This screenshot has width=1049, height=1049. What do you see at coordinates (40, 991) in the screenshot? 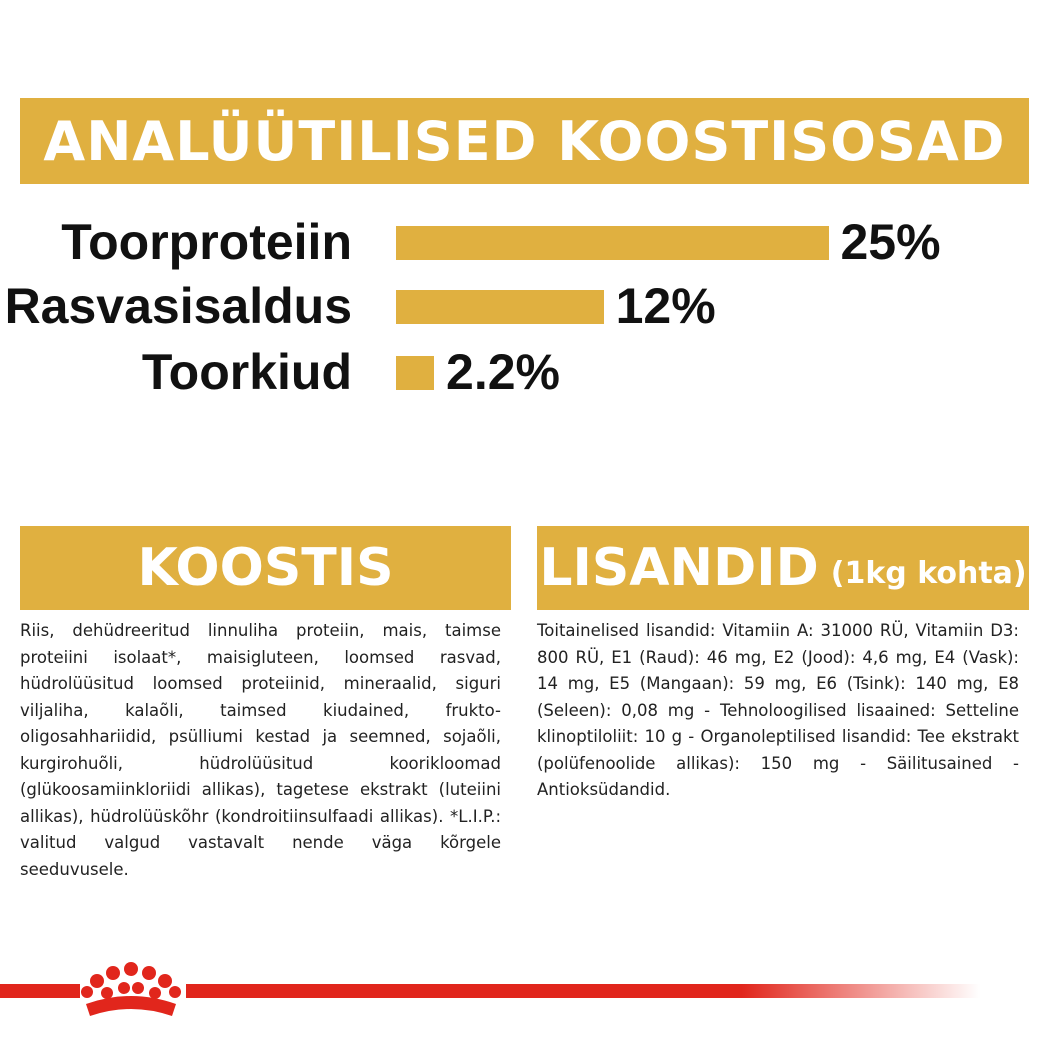
I see `brand-line-left` at bounding box center [40, 991].